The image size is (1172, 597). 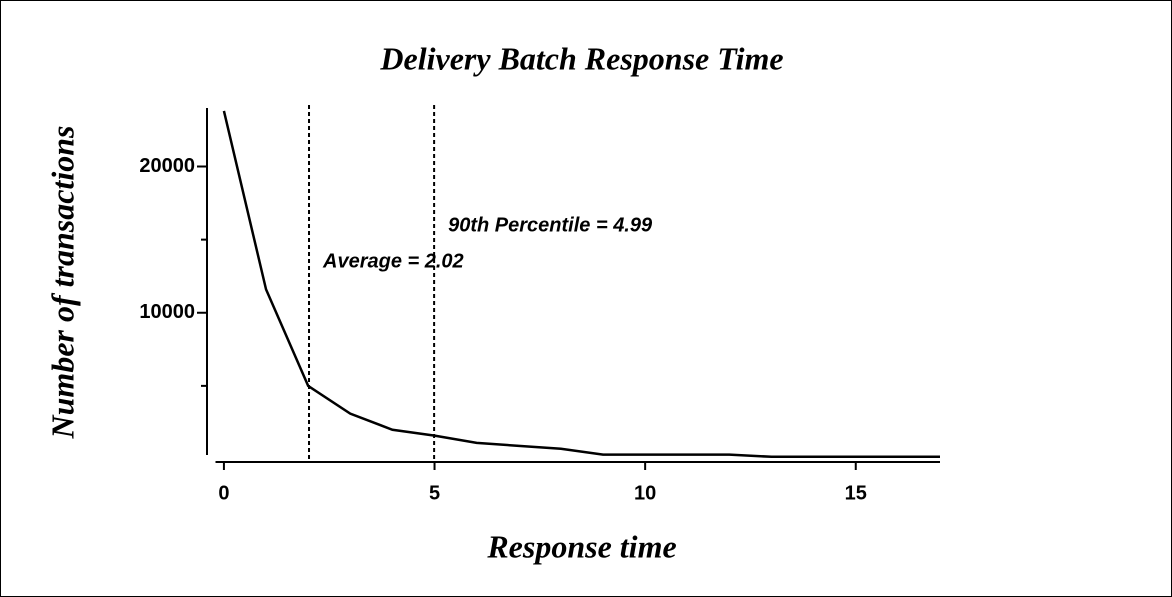 I want to click on annotation: Average = 2.02, so click(x=393, y=261).